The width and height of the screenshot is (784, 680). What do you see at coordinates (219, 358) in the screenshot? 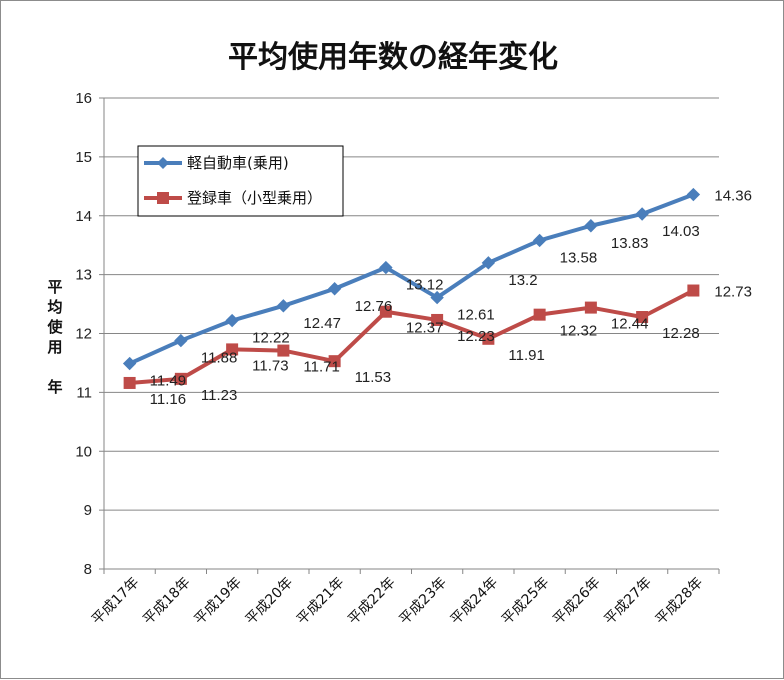
I see `data-label: 11.88` at bounding box center [219, 358].